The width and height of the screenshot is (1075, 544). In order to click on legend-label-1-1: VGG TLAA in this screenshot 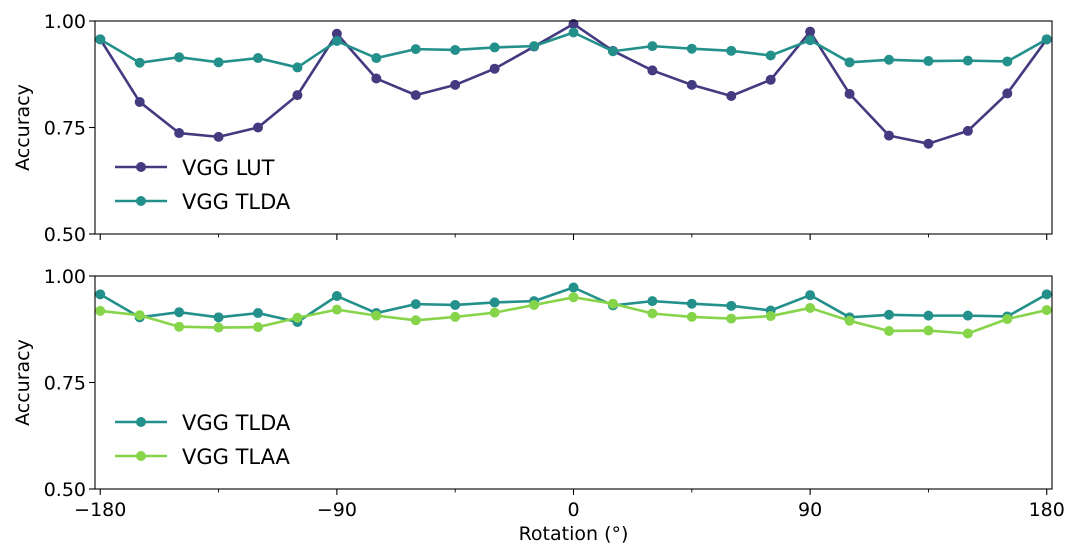, I will do `click(236, 457)`.